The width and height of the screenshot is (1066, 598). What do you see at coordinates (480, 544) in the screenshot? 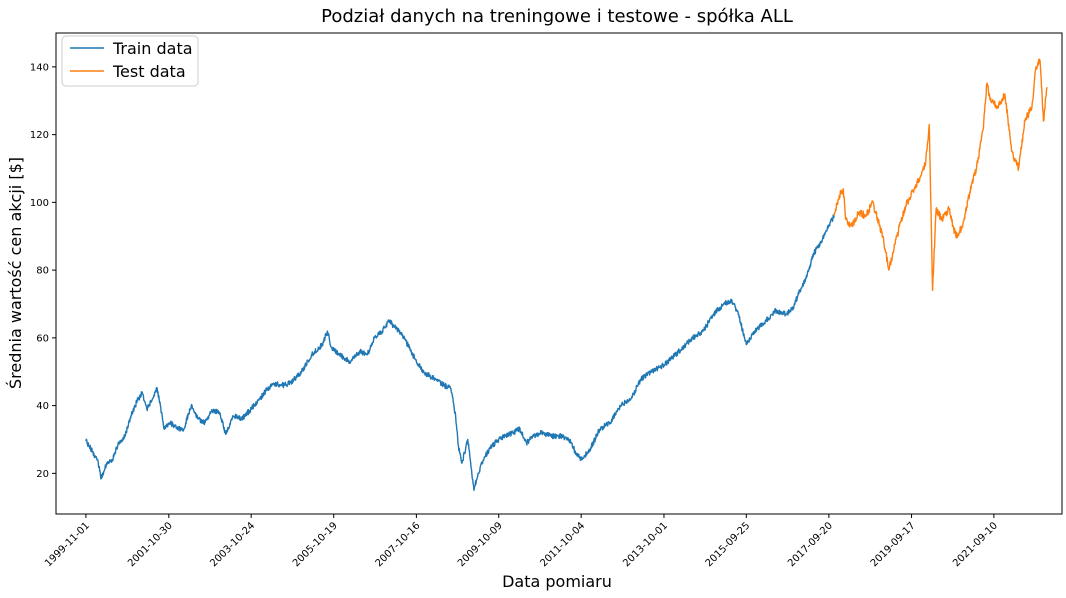
I see `x-tick-label: 2009-10-09` at bounding box center [480, 544].